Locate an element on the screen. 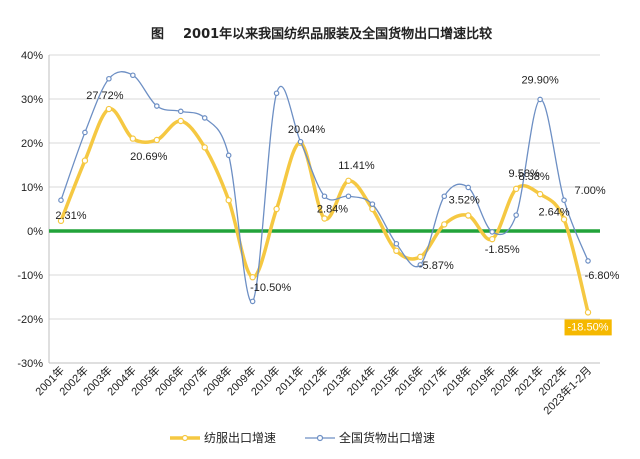 The image size is (640, 459). y-tick-label: 30% is located at coordinates (32, 100).